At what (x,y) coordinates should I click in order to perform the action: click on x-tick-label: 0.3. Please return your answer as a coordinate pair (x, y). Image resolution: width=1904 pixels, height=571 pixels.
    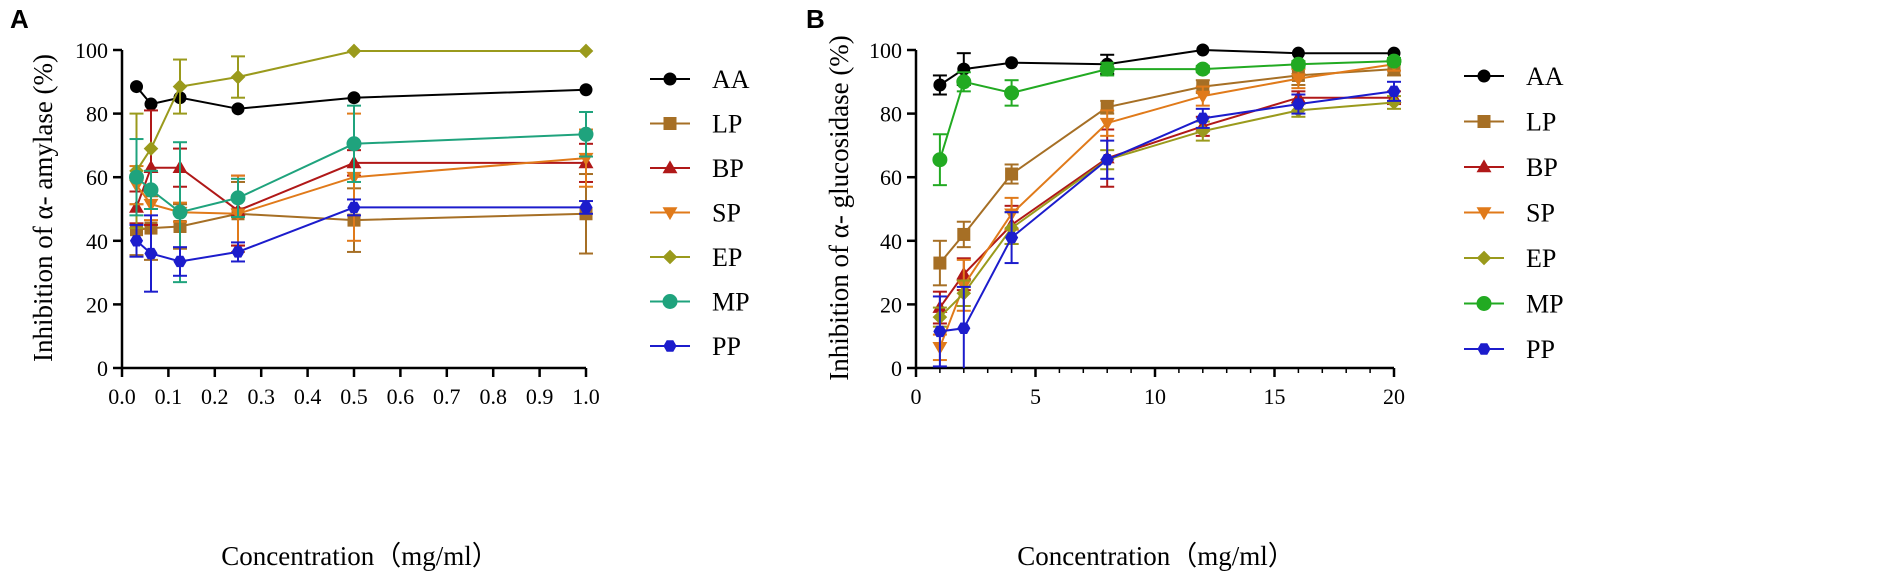
    Looking at the image, I should click on (261, 396).